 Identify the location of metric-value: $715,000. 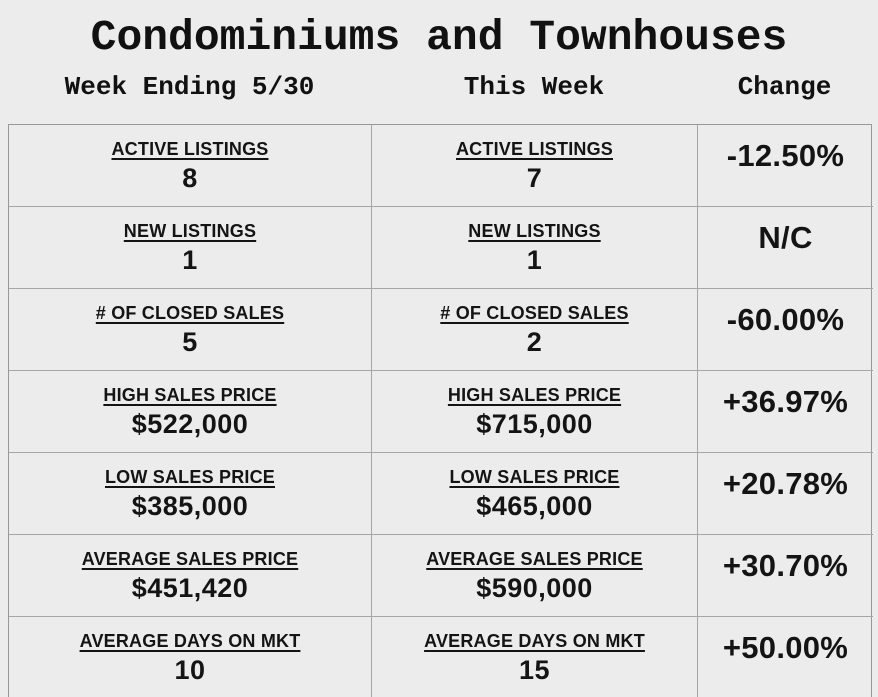
(534, 423).